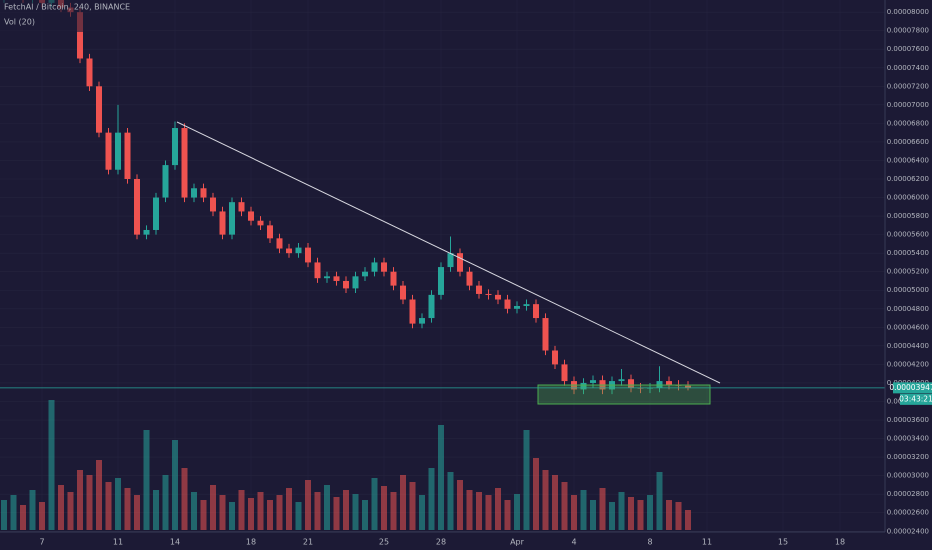 Image resolution: width=932 pixels, height=550 pixels. What do you see at coordinates (908, 309) in the screenshot?
I see `y-tick-label: 0.00004800` at bounding box center [908, 309].